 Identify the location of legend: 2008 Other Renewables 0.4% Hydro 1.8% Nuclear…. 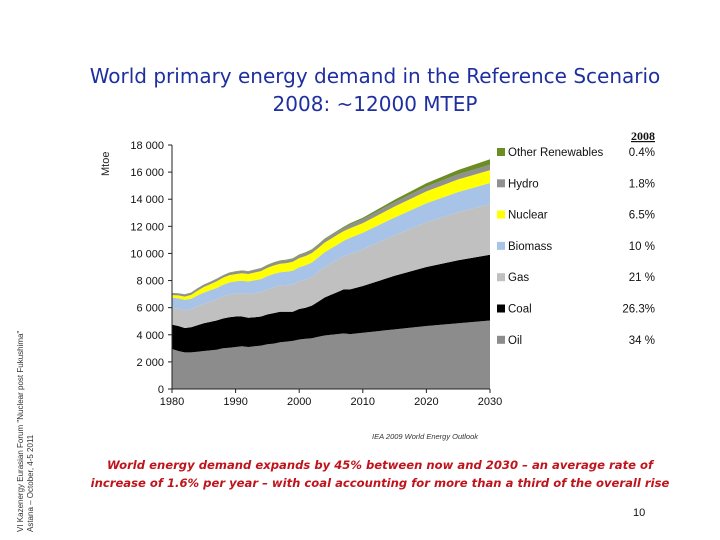
(576, 238).